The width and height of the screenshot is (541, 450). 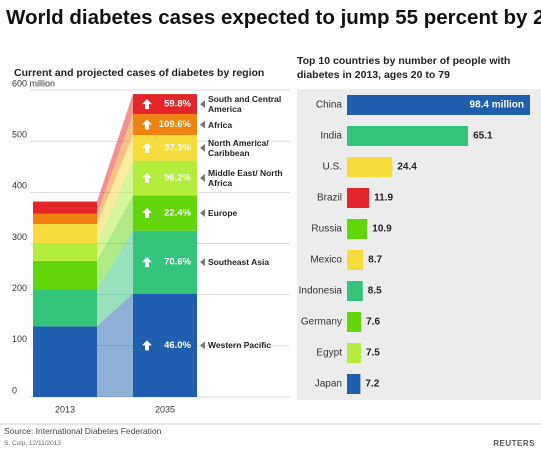 What do you see at coordinates (245, 178) in the screenshot?
I see `region-label: Middle East/ North Africa` at bounding box center [245, 178].